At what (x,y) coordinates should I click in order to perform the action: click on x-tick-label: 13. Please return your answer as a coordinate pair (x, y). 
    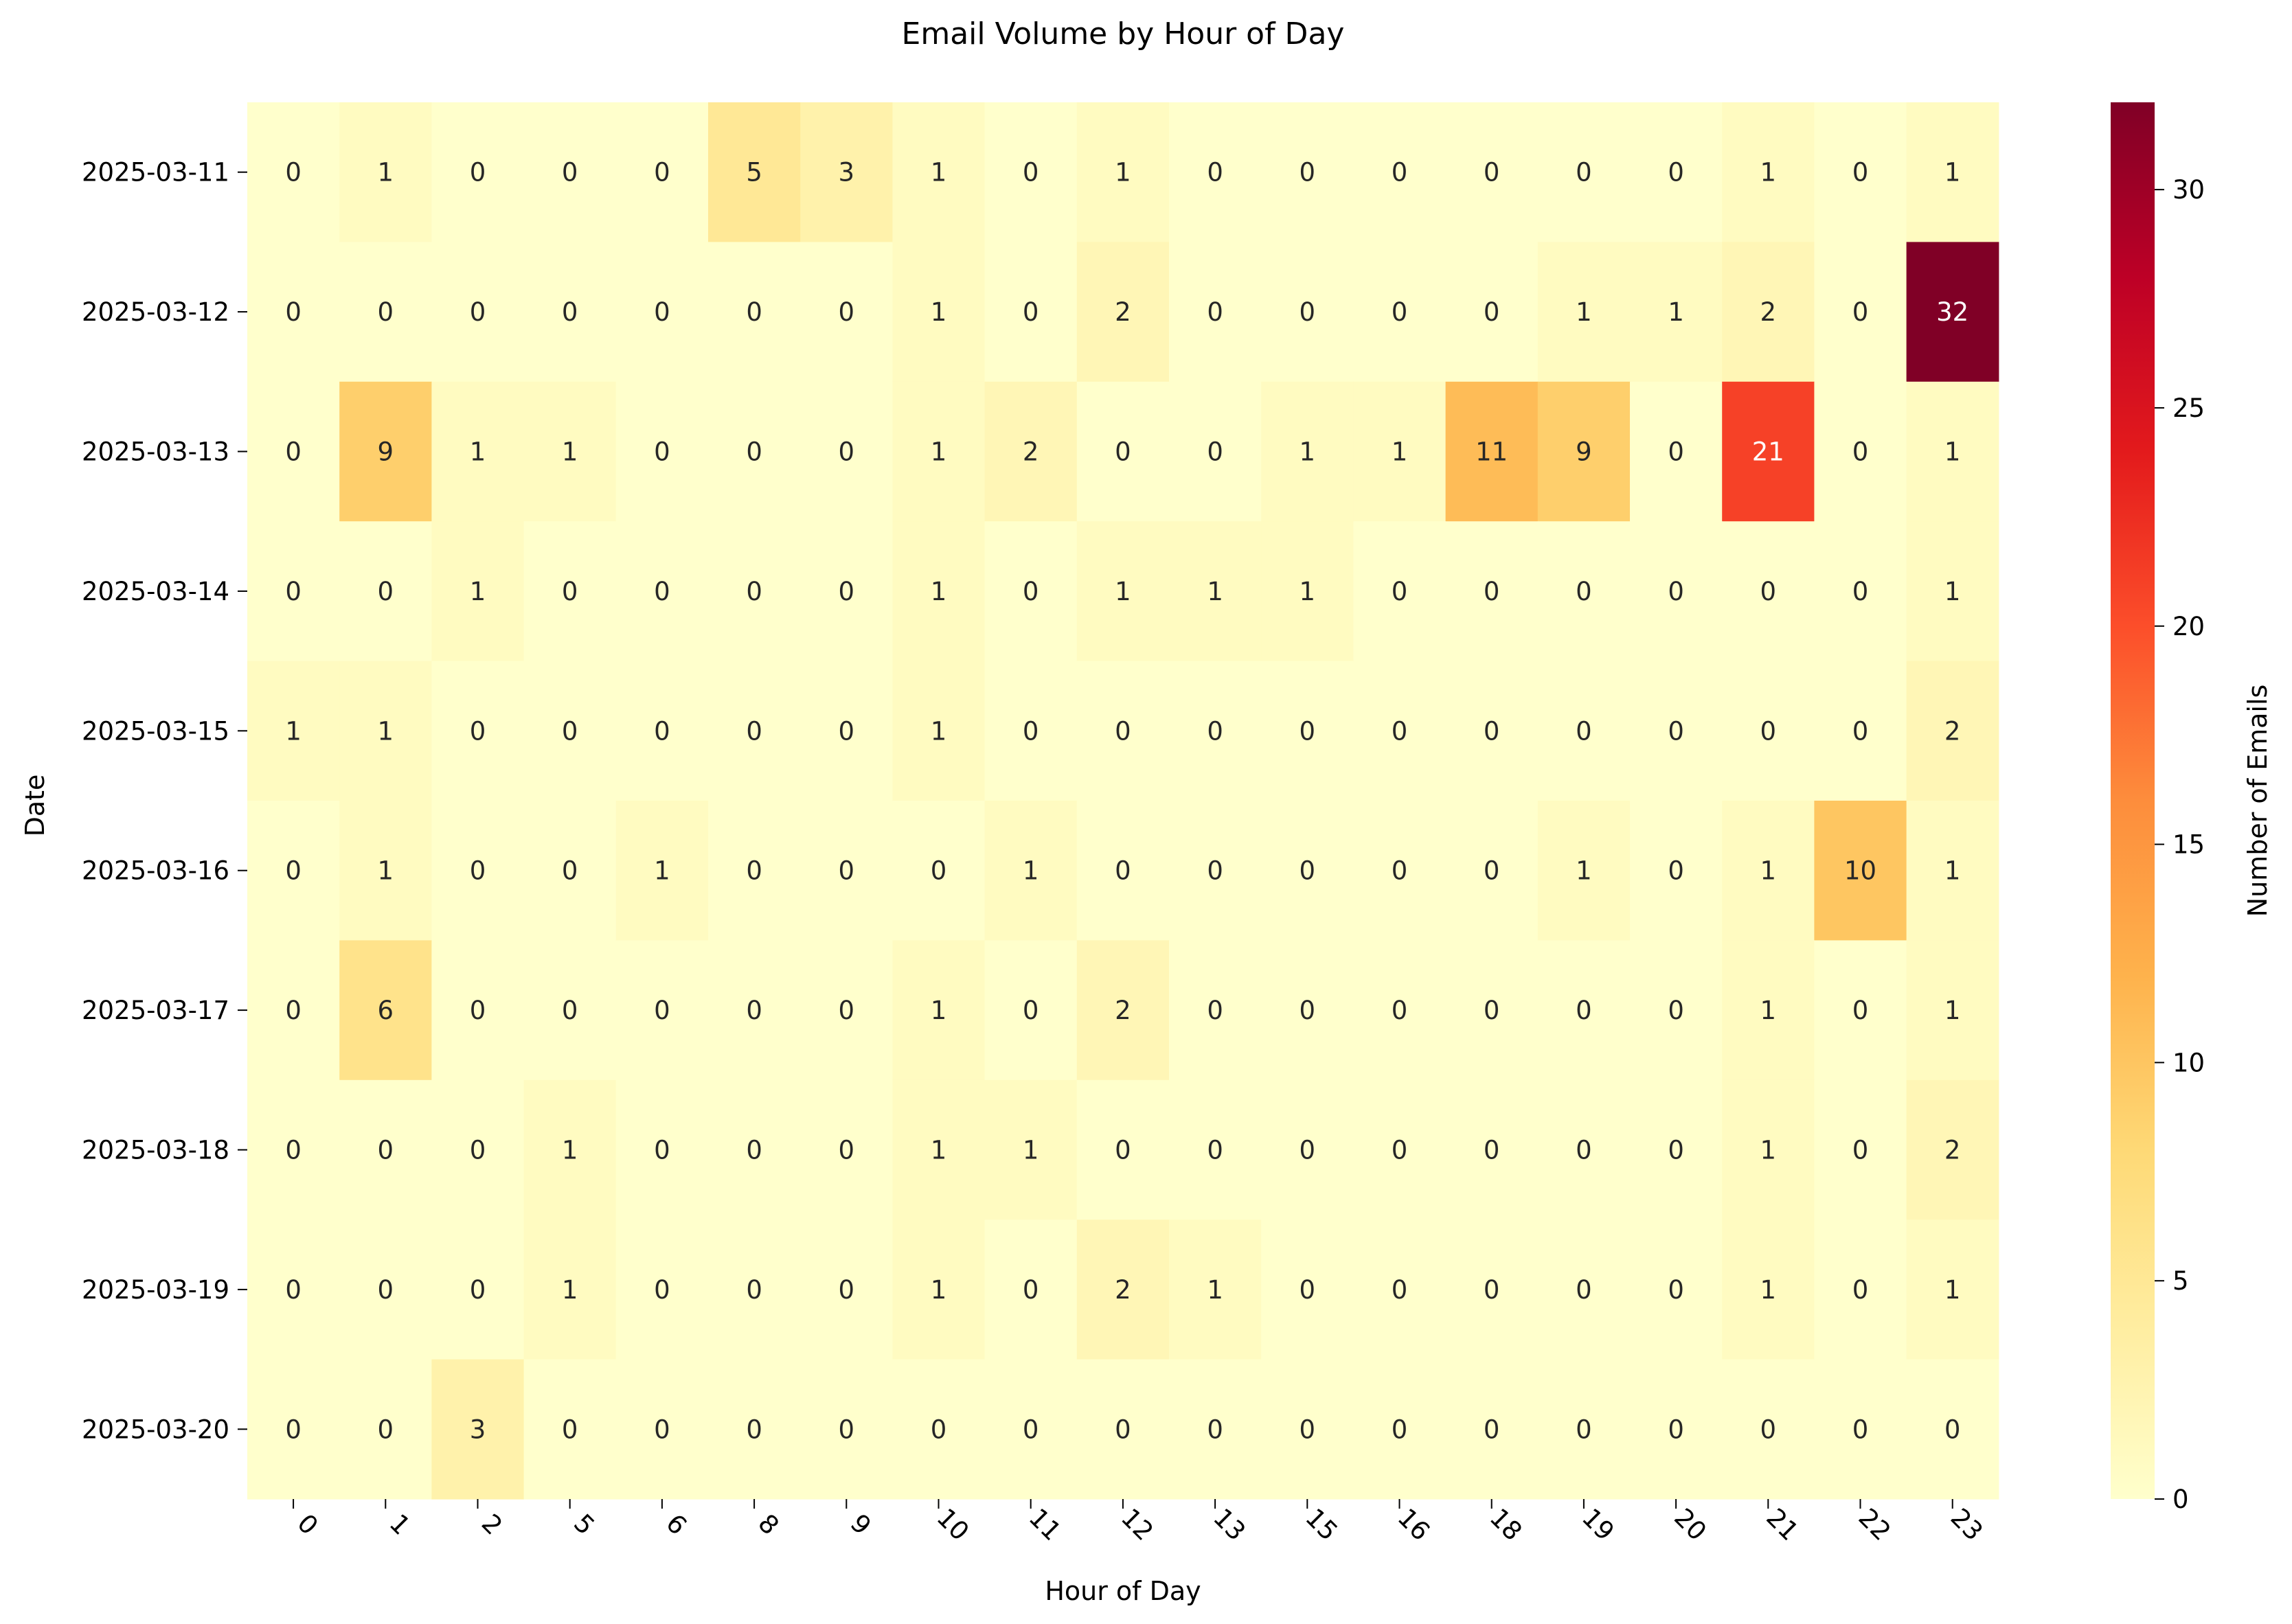
    Looking at the image, I should click on (1229, 1524).